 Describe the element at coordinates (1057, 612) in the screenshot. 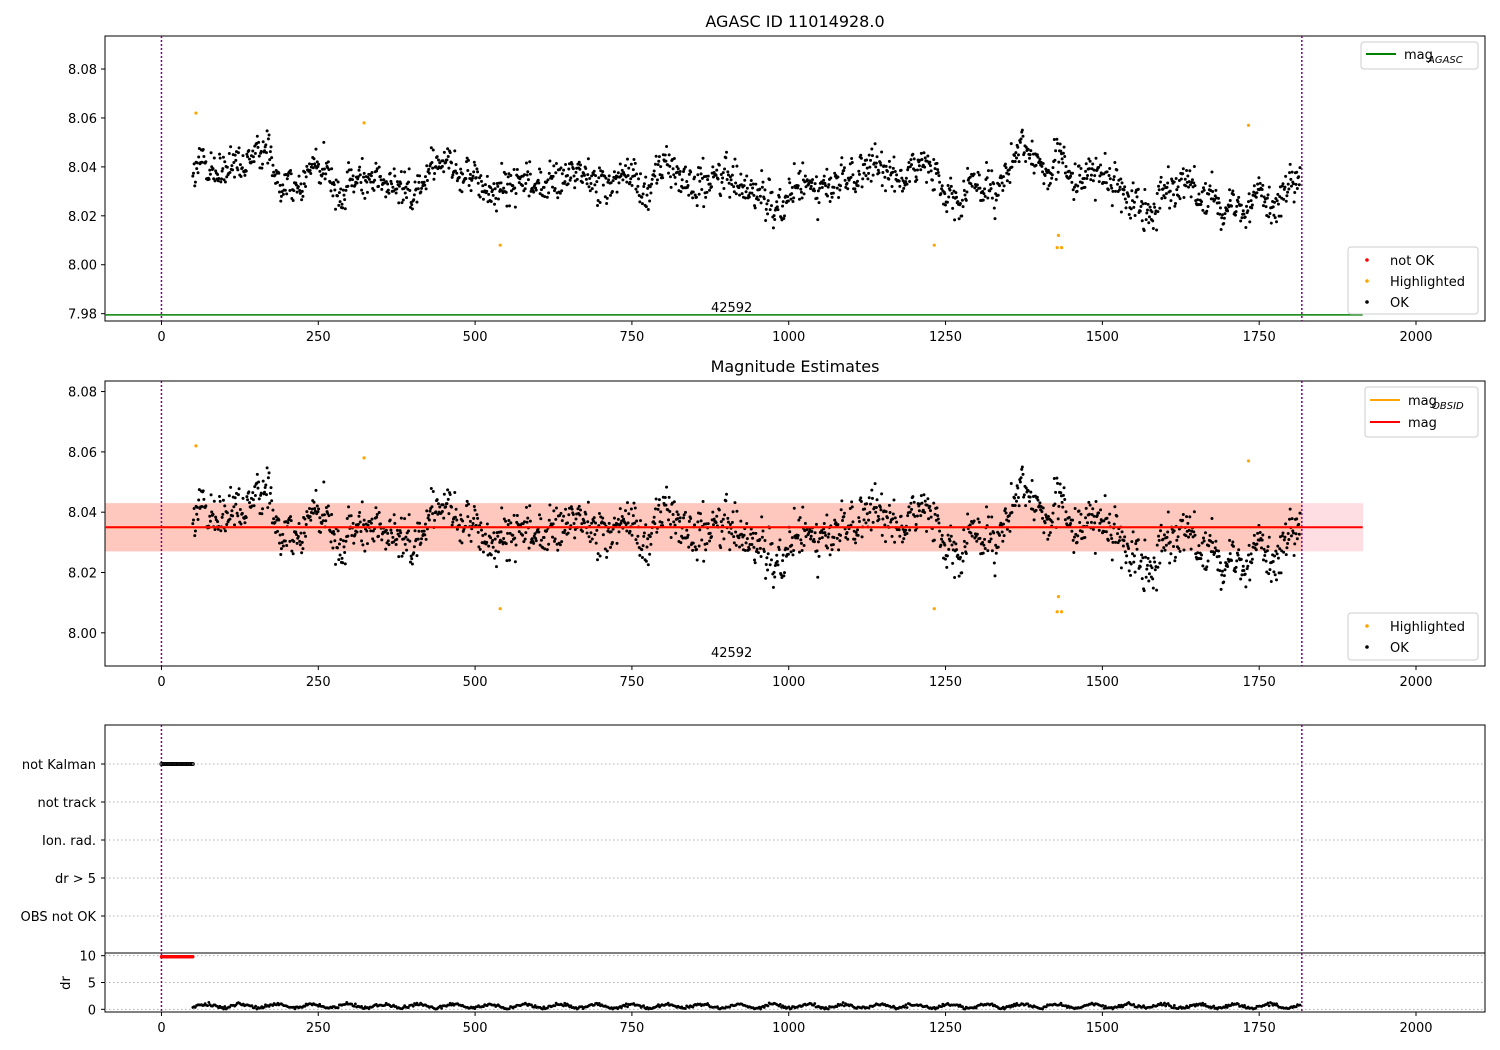

I see `highlighted-point` at that location.